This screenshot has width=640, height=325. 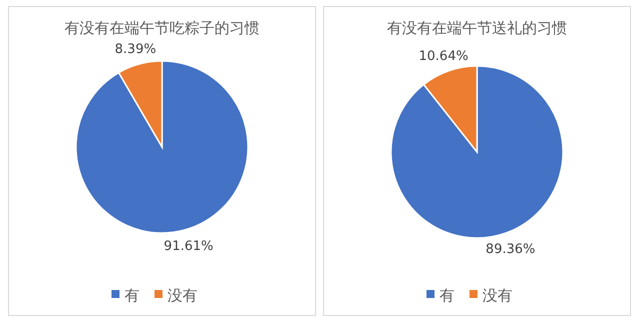 I want to click on data-label: 10.64%, so click(x=443, y=56).